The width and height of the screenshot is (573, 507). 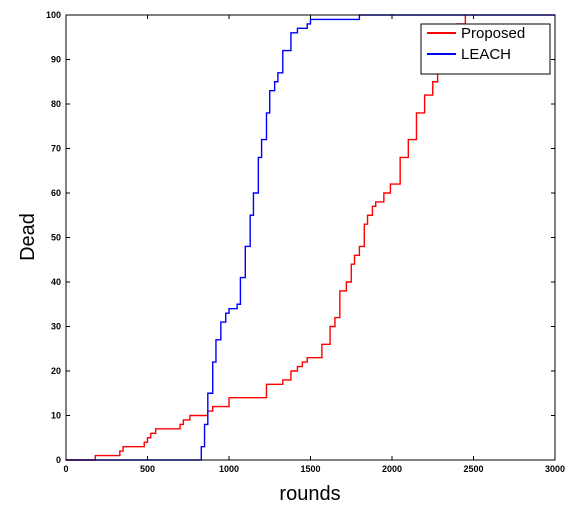 I want to click on y-tick-label: 30, so click(x=56, y=327).